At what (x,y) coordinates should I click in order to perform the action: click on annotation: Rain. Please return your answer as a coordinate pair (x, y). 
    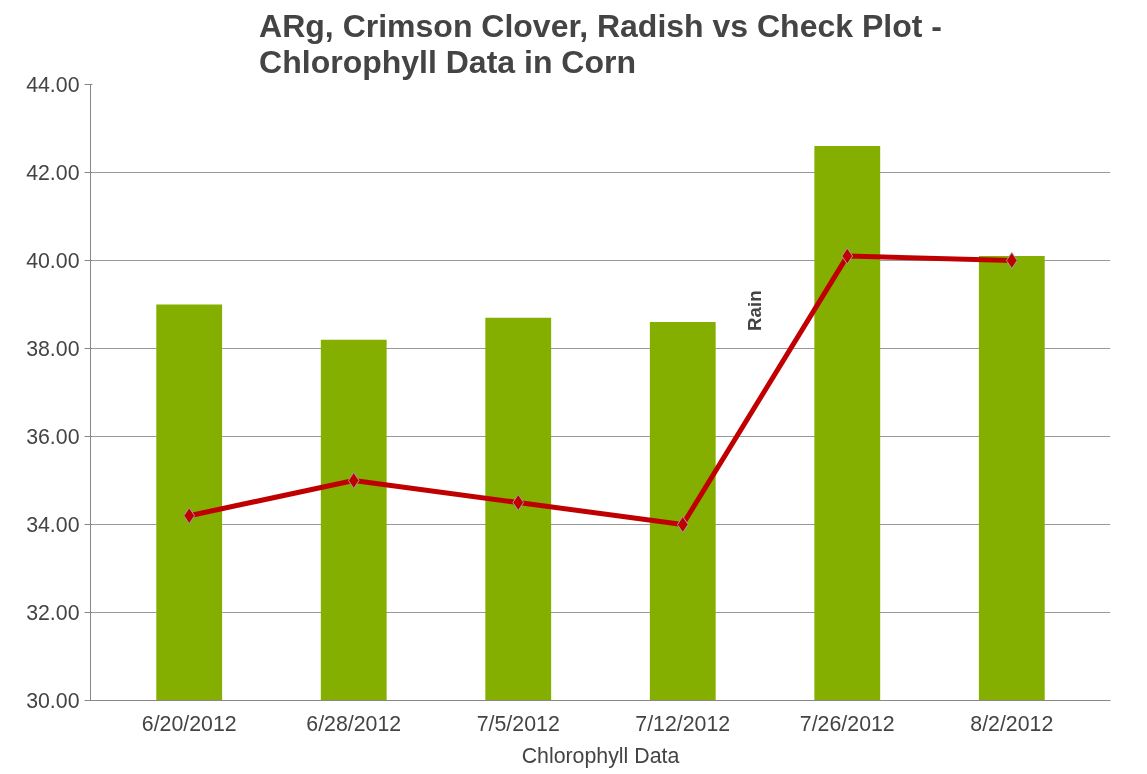
    Looking at the image, I should click on (755, 310).